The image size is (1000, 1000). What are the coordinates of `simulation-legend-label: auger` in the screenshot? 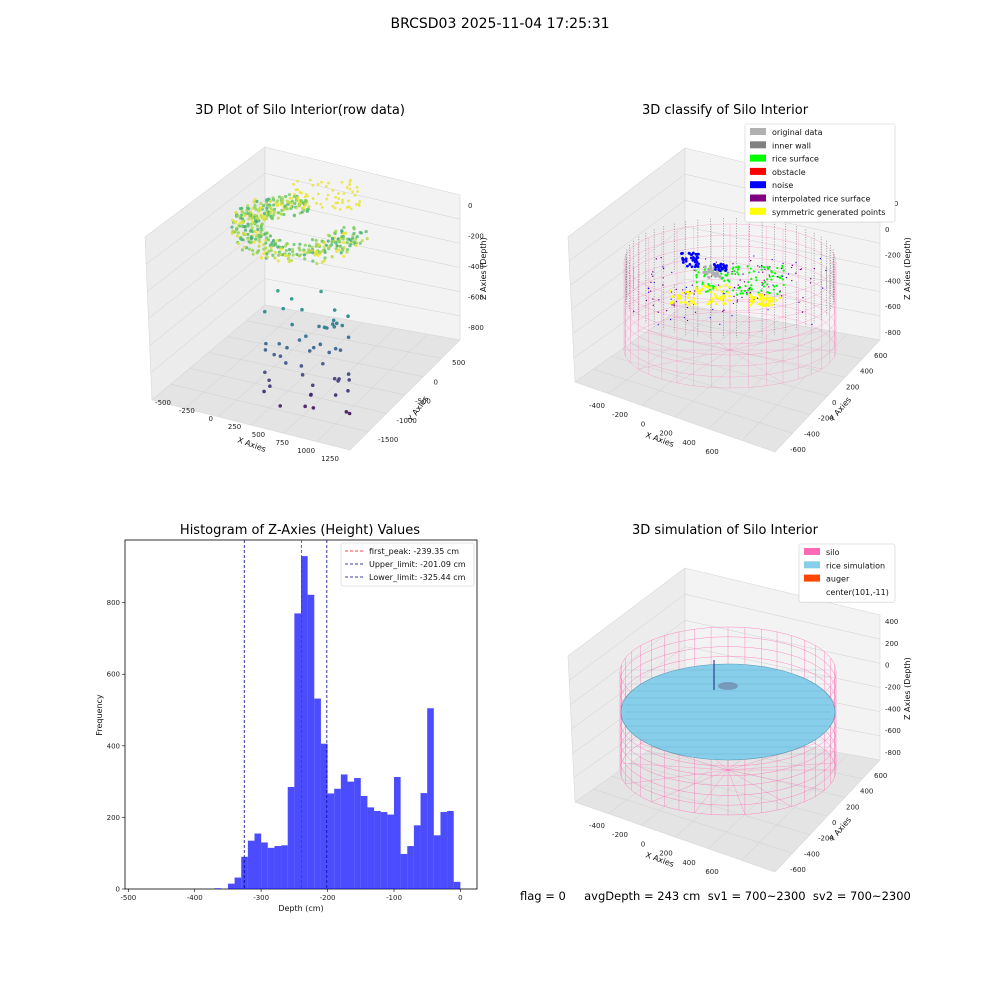 It's located at (838, 579).